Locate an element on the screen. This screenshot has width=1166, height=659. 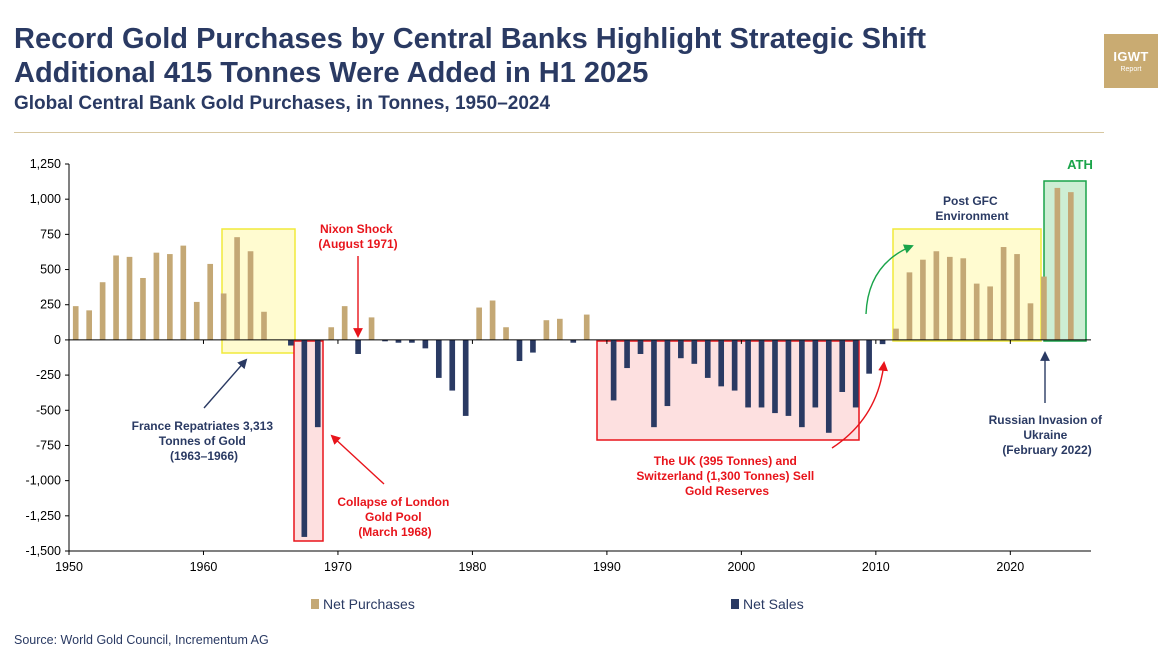
bar-1954 is located at coordinates (129, 298).